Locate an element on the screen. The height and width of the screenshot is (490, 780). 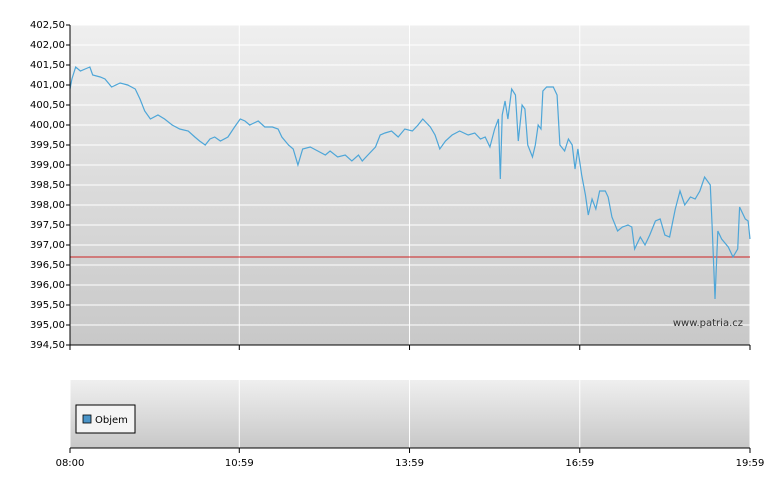
x-tick-label: 13:59 is located at coordinates (409, 463).